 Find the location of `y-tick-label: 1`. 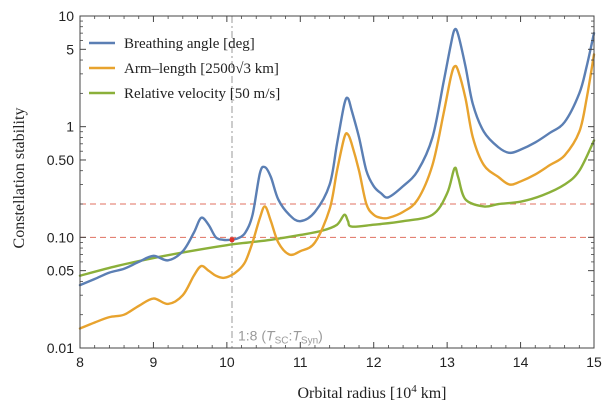

y-tick-label: 1 is located at coordinates (70, 127).